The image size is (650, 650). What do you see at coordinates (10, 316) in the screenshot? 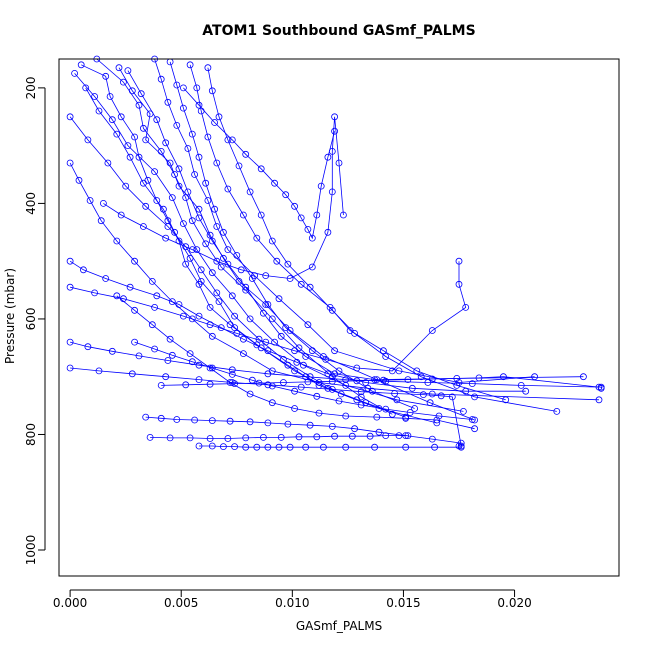
I see `y-axis-label: Pressure (mbar)` at bounding box center [10, 316].